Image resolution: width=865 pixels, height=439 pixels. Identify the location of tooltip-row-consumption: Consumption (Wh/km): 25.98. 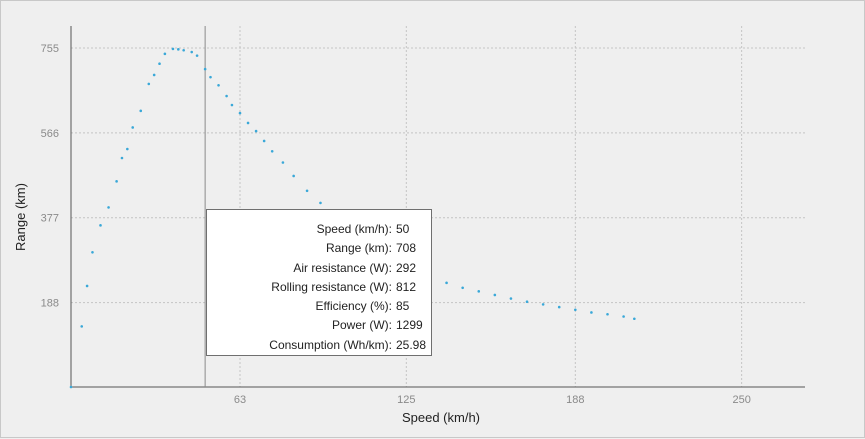
(319, 345).